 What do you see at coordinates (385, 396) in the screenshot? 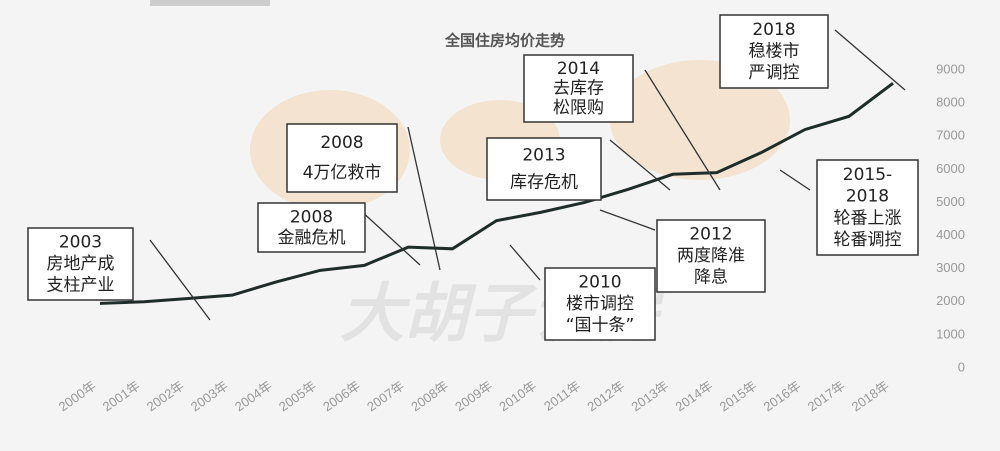
I see `x-tick-label: 2007年` at bounding box center [385, 396].